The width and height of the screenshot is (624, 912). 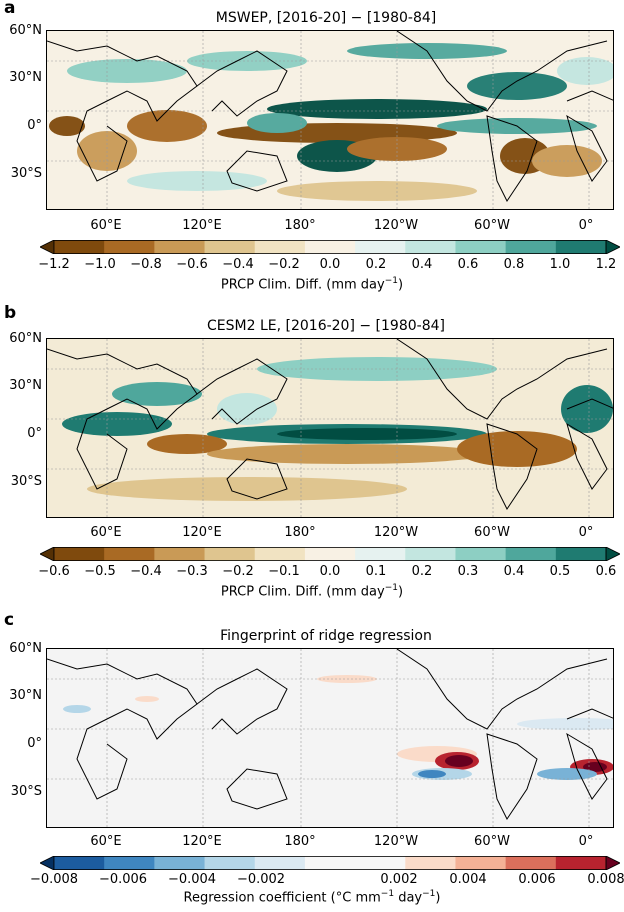 I want to click on colorbar-tick-label: −0.3, so click(x=192, y=571).